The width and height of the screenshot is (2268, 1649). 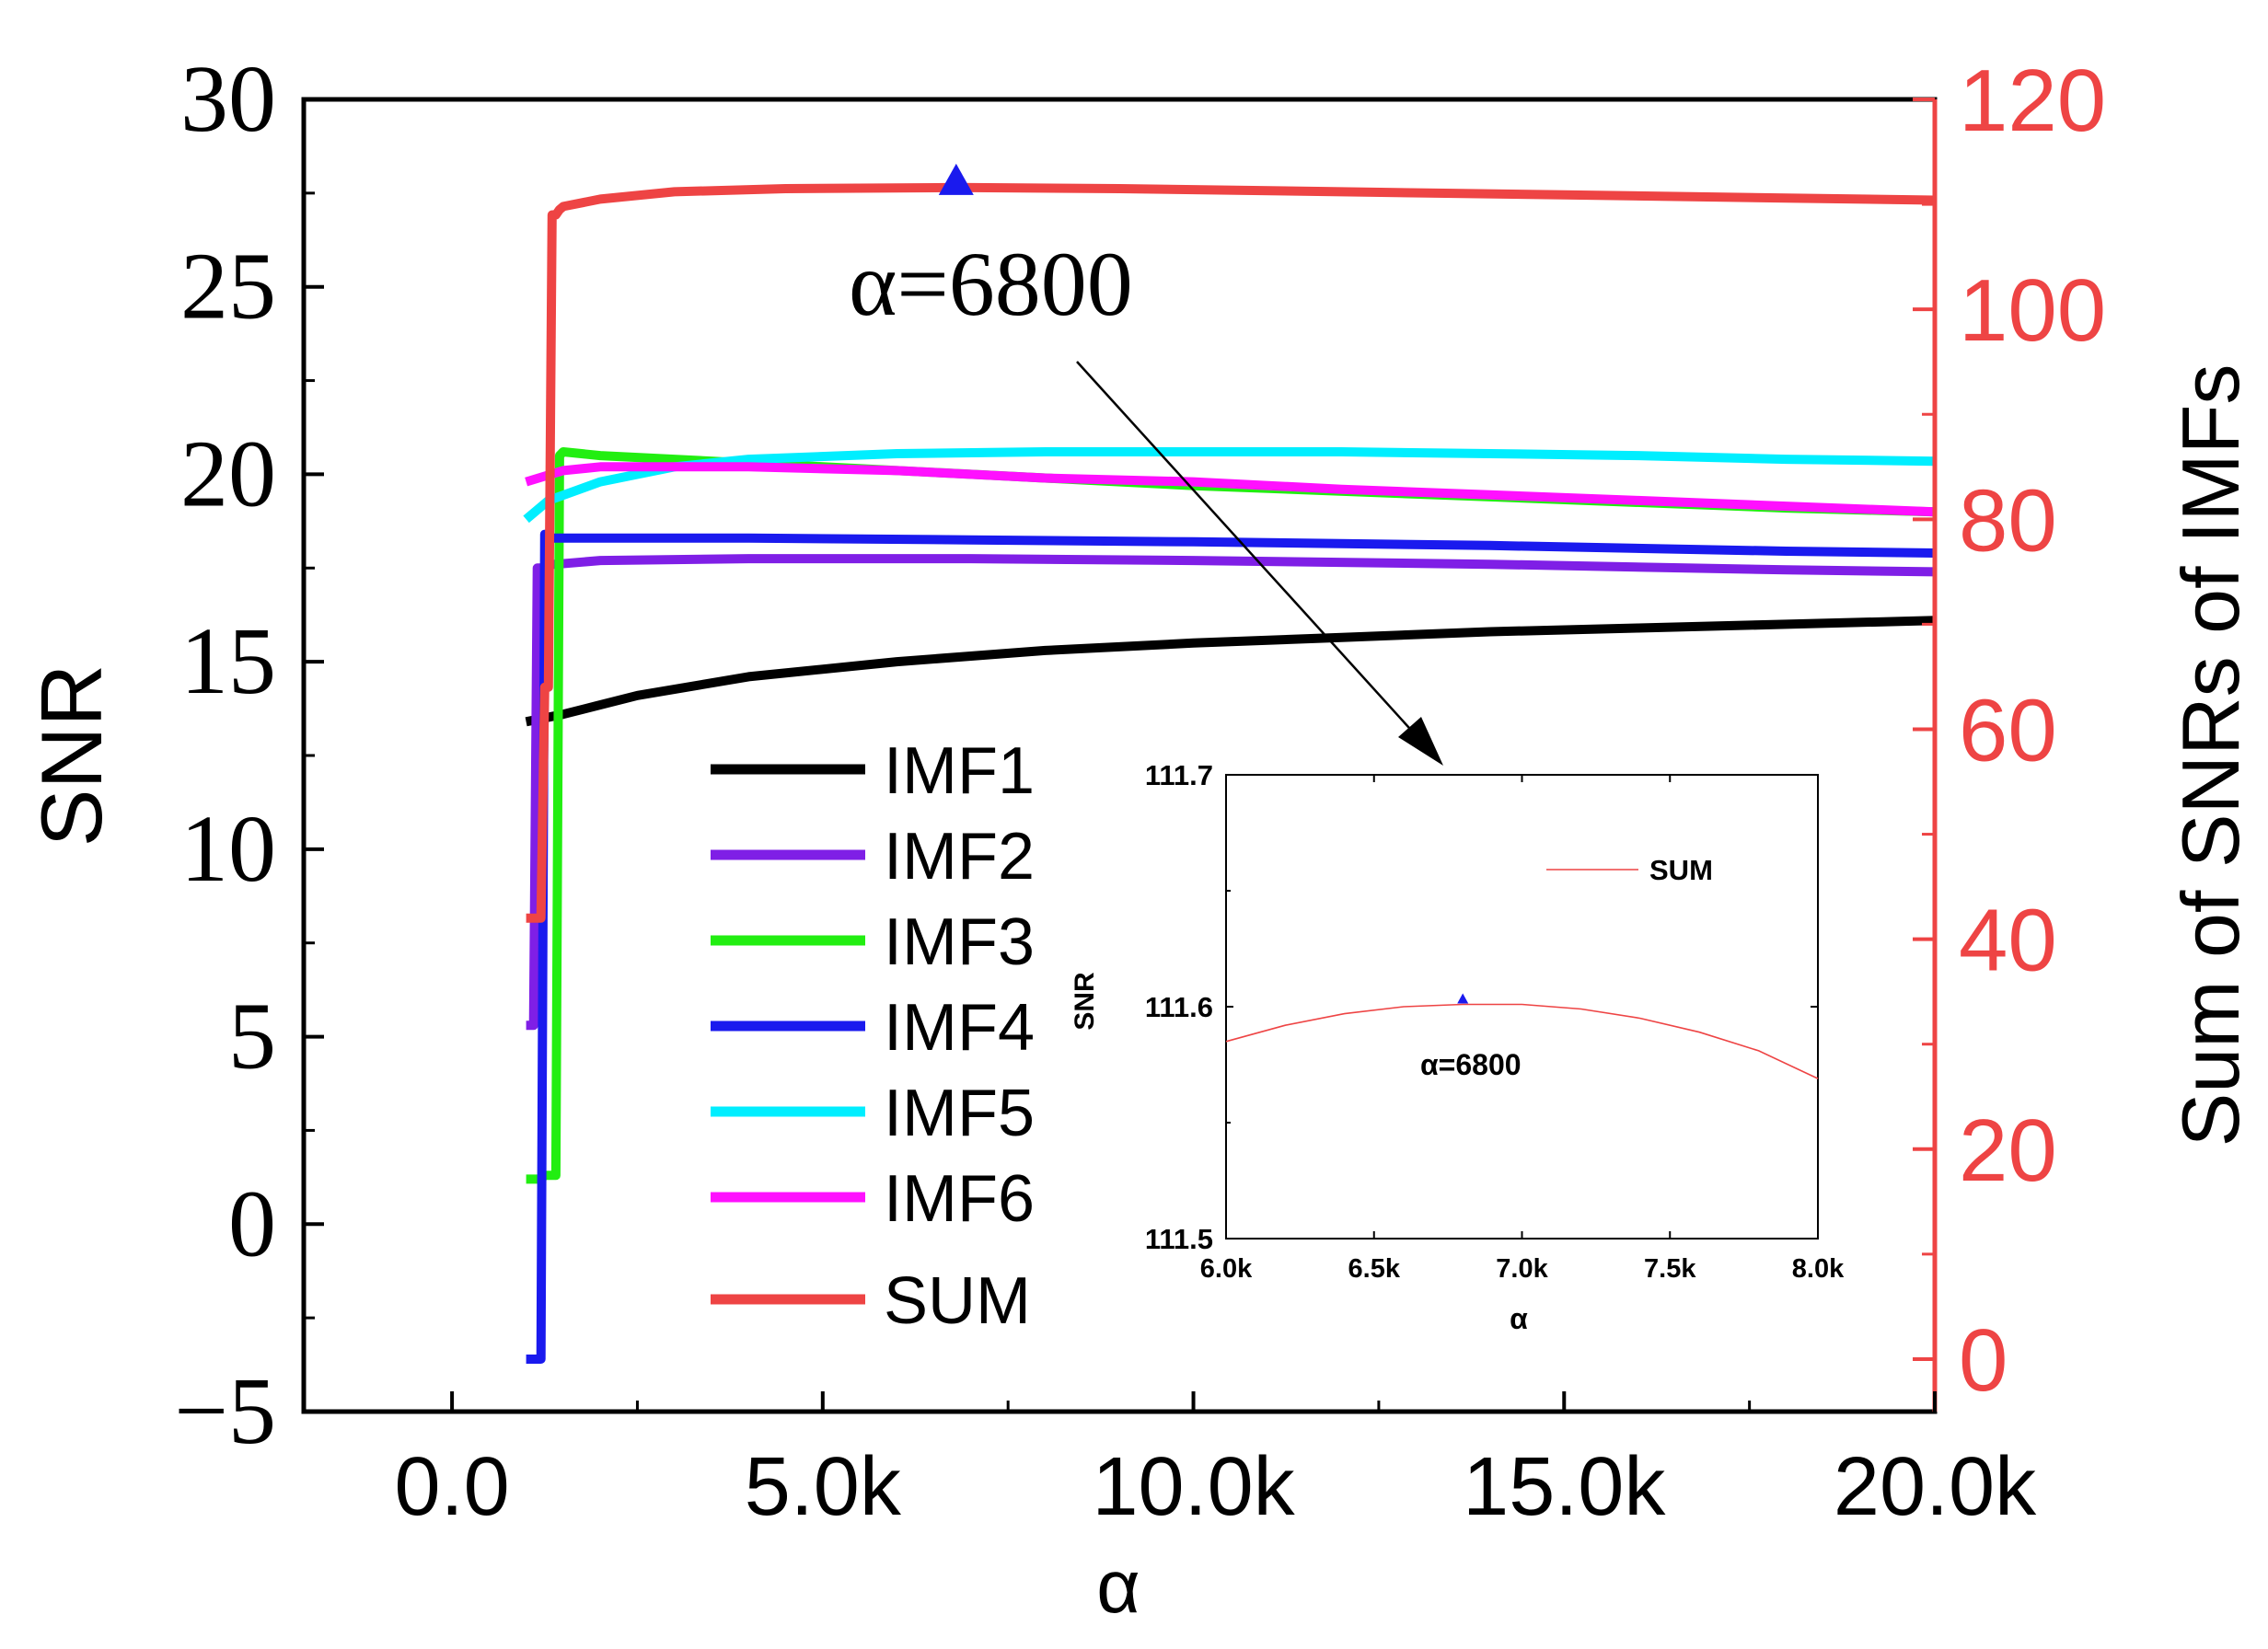 What do you see at coordinates (1629, 870) in the screenshot?
I see `inset-legend: SUM` at bounding box center [1629, 870].